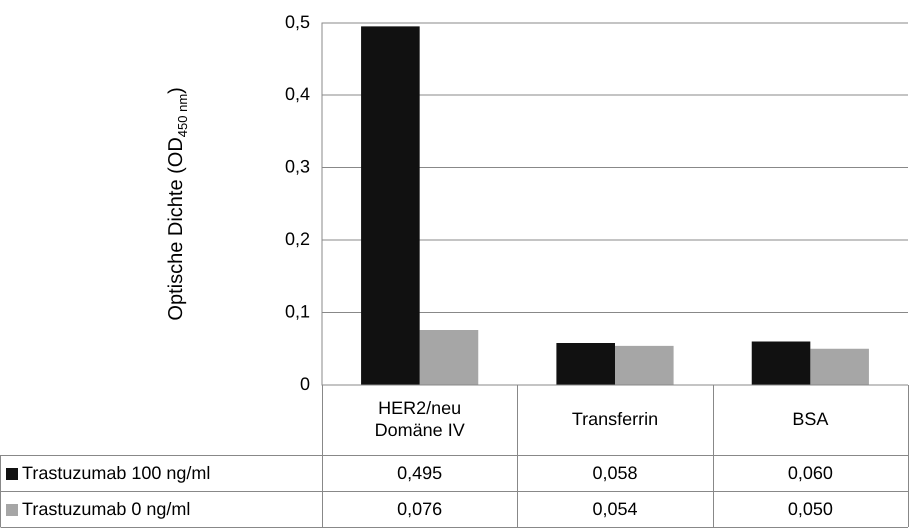 Image resolution: width=924 pixels, height=528 pixels. I want to click on y-tick-label: 0,2, so click(297, 239).